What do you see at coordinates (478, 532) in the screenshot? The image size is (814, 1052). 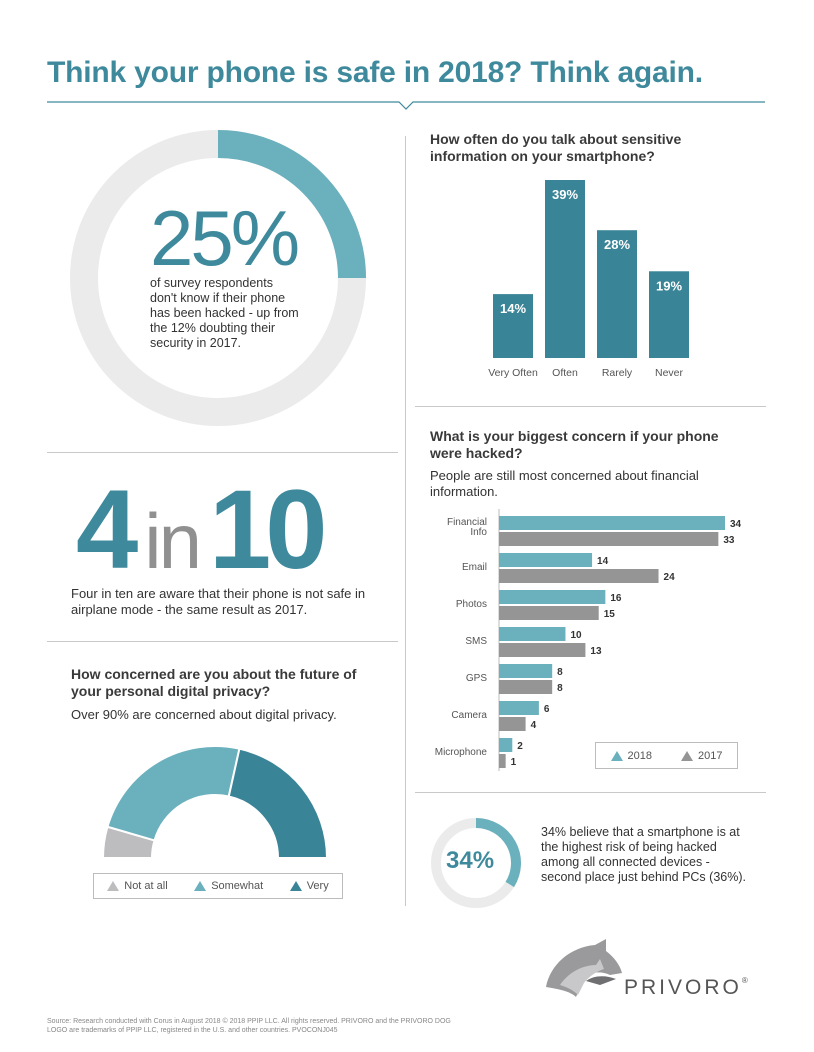 I see `concern-category-label-0-1: Info` at bounding box center [478, 532].